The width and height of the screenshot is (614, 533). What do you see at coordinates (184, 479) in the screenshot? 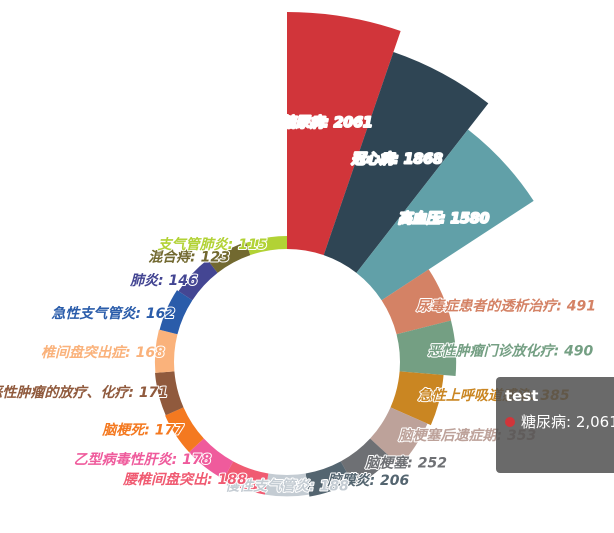
I see `slice-label-10: 腰椎间盘突出: 188` at bounding box center [184, 479].